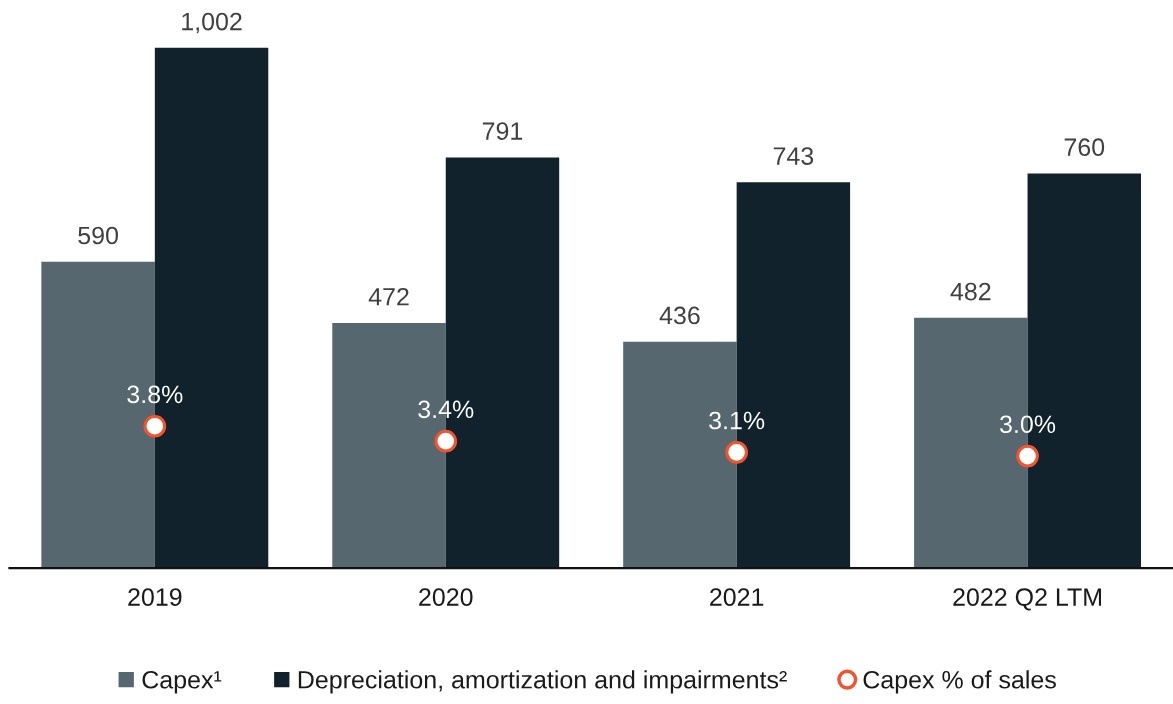  What do you see at coordinates (446, 409) in the screenshot?
I see `data-label: 3.4%` at bounding box center [446, 409].